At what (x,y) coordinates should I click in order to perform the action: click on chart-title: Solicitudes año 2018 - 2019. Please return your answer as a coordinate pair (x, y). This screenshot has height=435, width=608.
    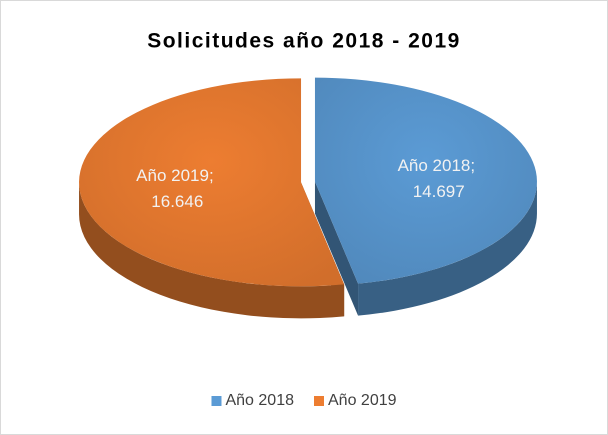
    Looking at the image, I should click on (304, 41).